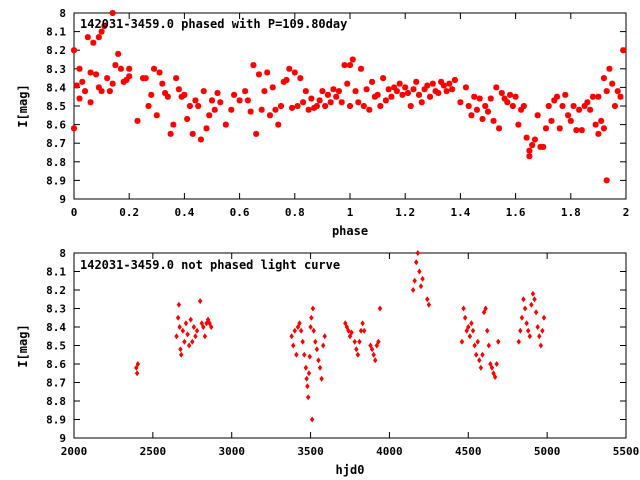  What do you see at coordinates (516, 212) in the screenshot?
I see `phased-x-tick-label: 1.6` at bounding box center [516, 212].